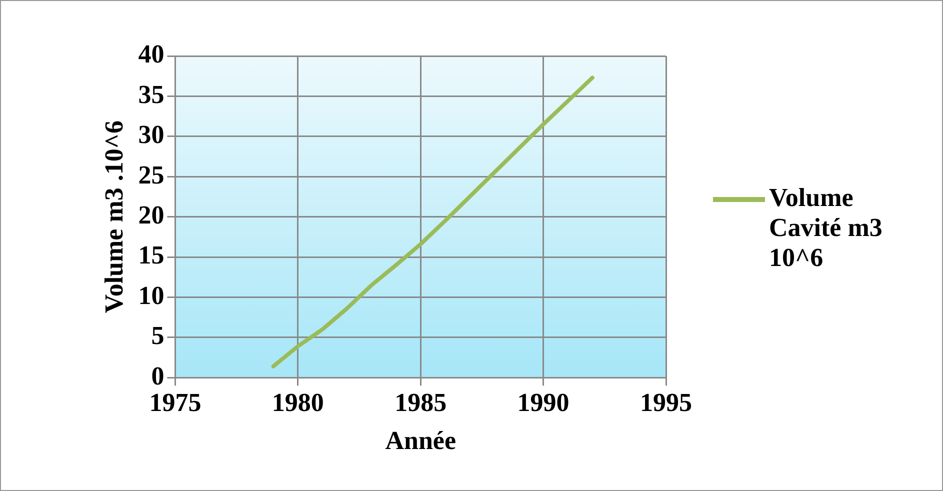 The image size is (943, 491). Describe the element at coordinates (151, 255) in the screenshot. I see `y-tick-label: 15` at that location.